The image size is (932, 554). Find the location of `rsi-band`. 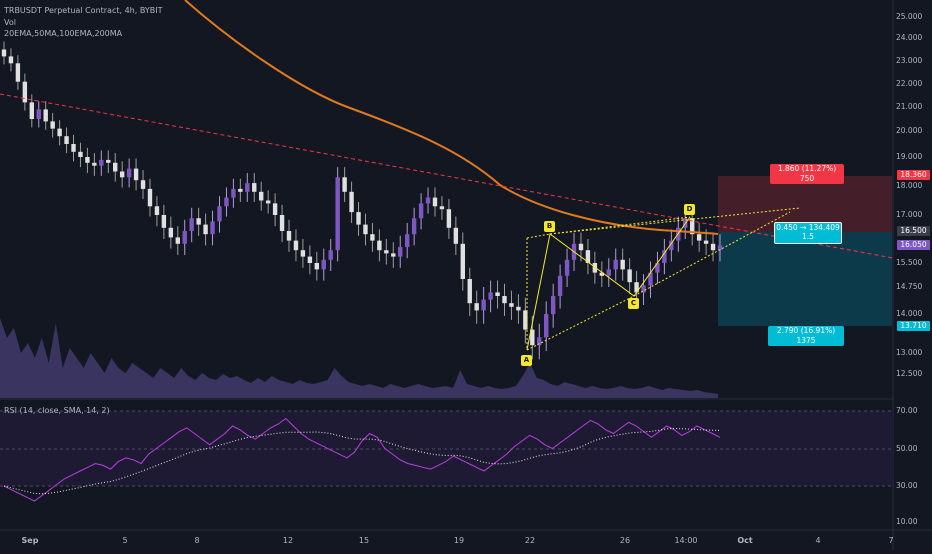

rsi-band is located at coordinates (446, 448).